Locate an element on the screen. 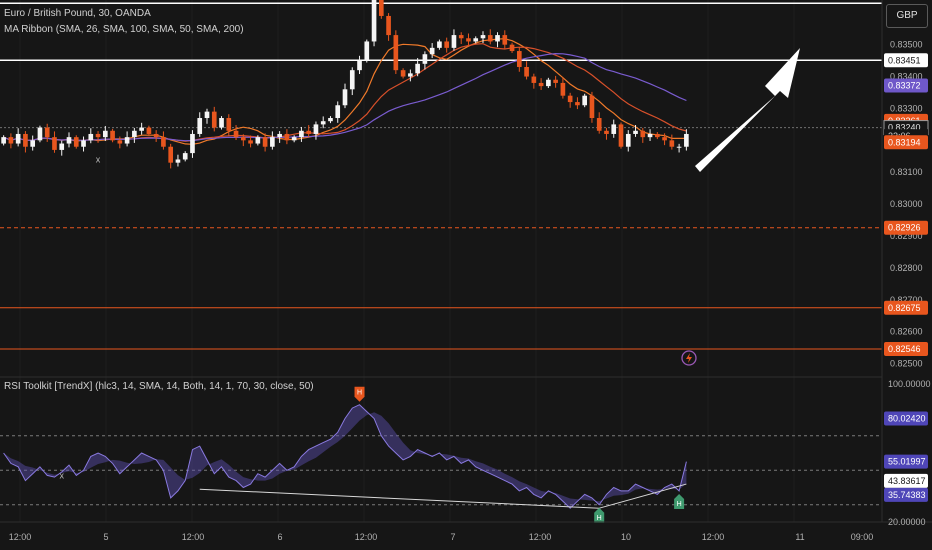  rsi-high-marker: H is located at coordinates (359, 394).